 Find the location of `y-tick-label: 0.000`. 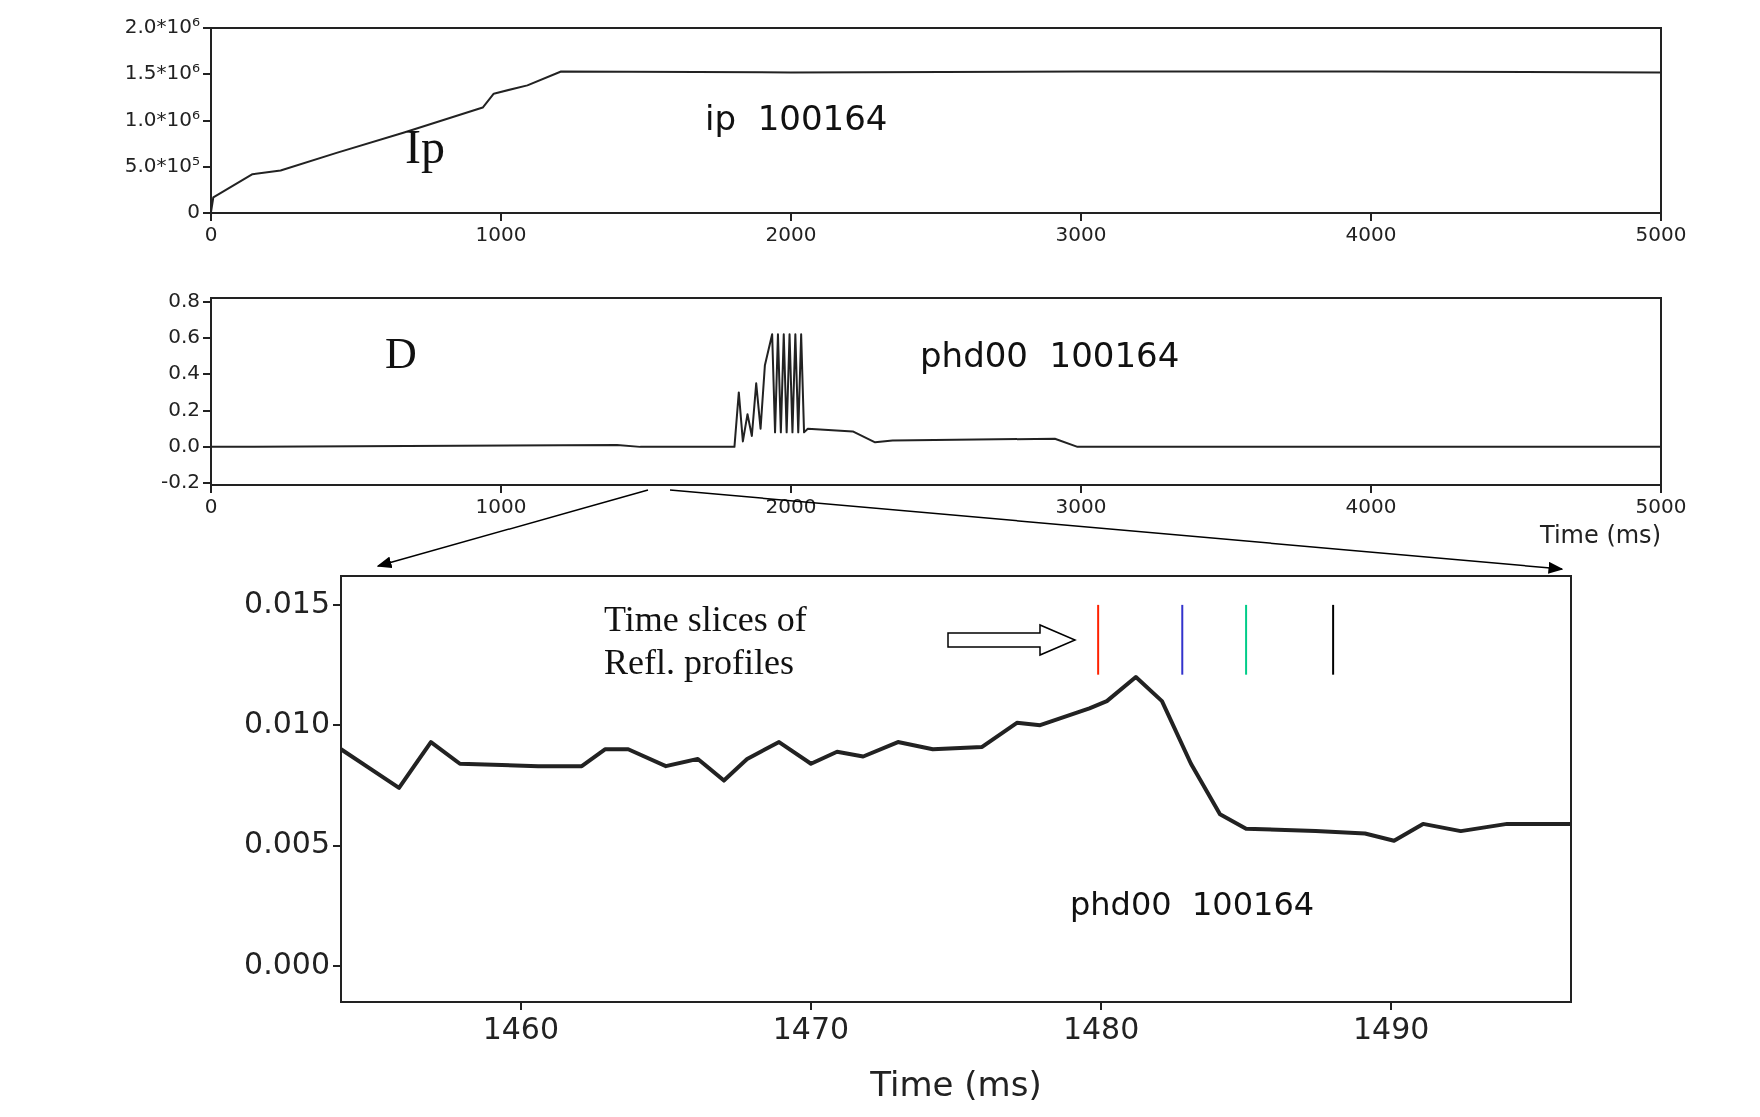

y-tick-label: 0.000 is located at coordinates (287, 963).